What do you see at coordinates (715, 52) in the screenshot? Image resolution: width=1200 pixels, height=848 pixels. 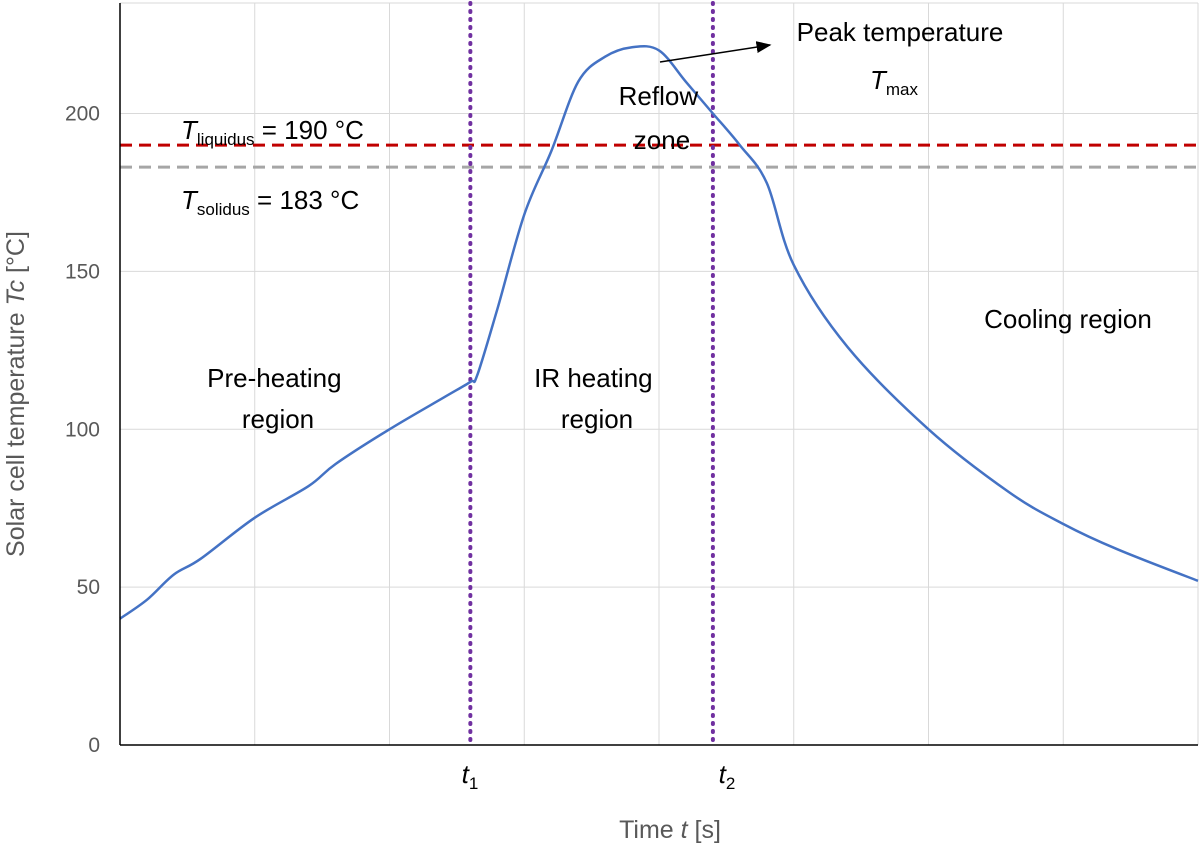 I see `peak-arrow` at bounding box center [715, 52].